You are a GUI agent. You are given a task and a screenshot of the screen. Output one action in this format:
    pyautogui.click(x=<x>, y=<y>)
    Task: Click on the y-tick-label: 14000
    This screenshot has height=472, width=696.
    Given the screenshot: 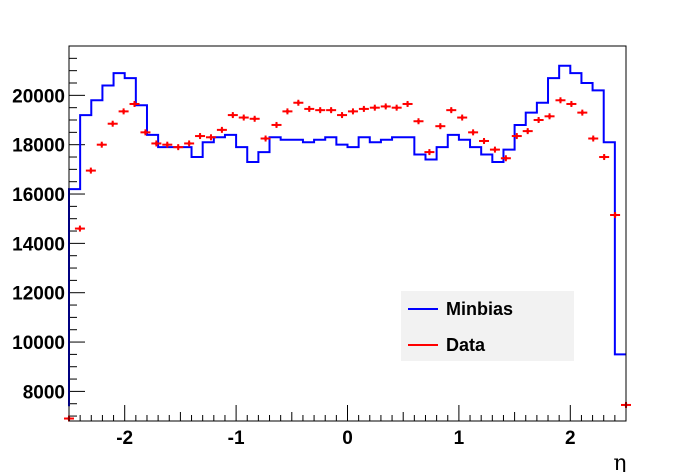 What is the action you would take?
    pyautogui.click(x=38, y=244)
    